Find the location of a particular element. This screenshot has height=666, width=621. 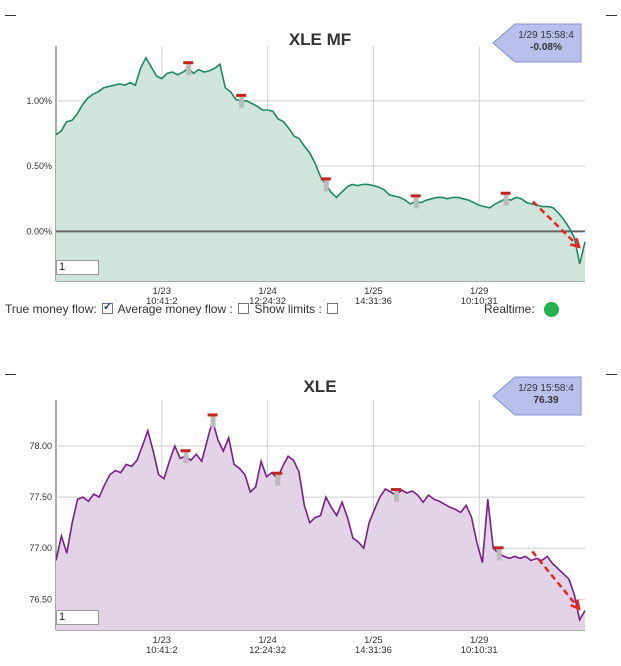

average-money-flow-label: Average money flow : is located at coordinates (175, 309).